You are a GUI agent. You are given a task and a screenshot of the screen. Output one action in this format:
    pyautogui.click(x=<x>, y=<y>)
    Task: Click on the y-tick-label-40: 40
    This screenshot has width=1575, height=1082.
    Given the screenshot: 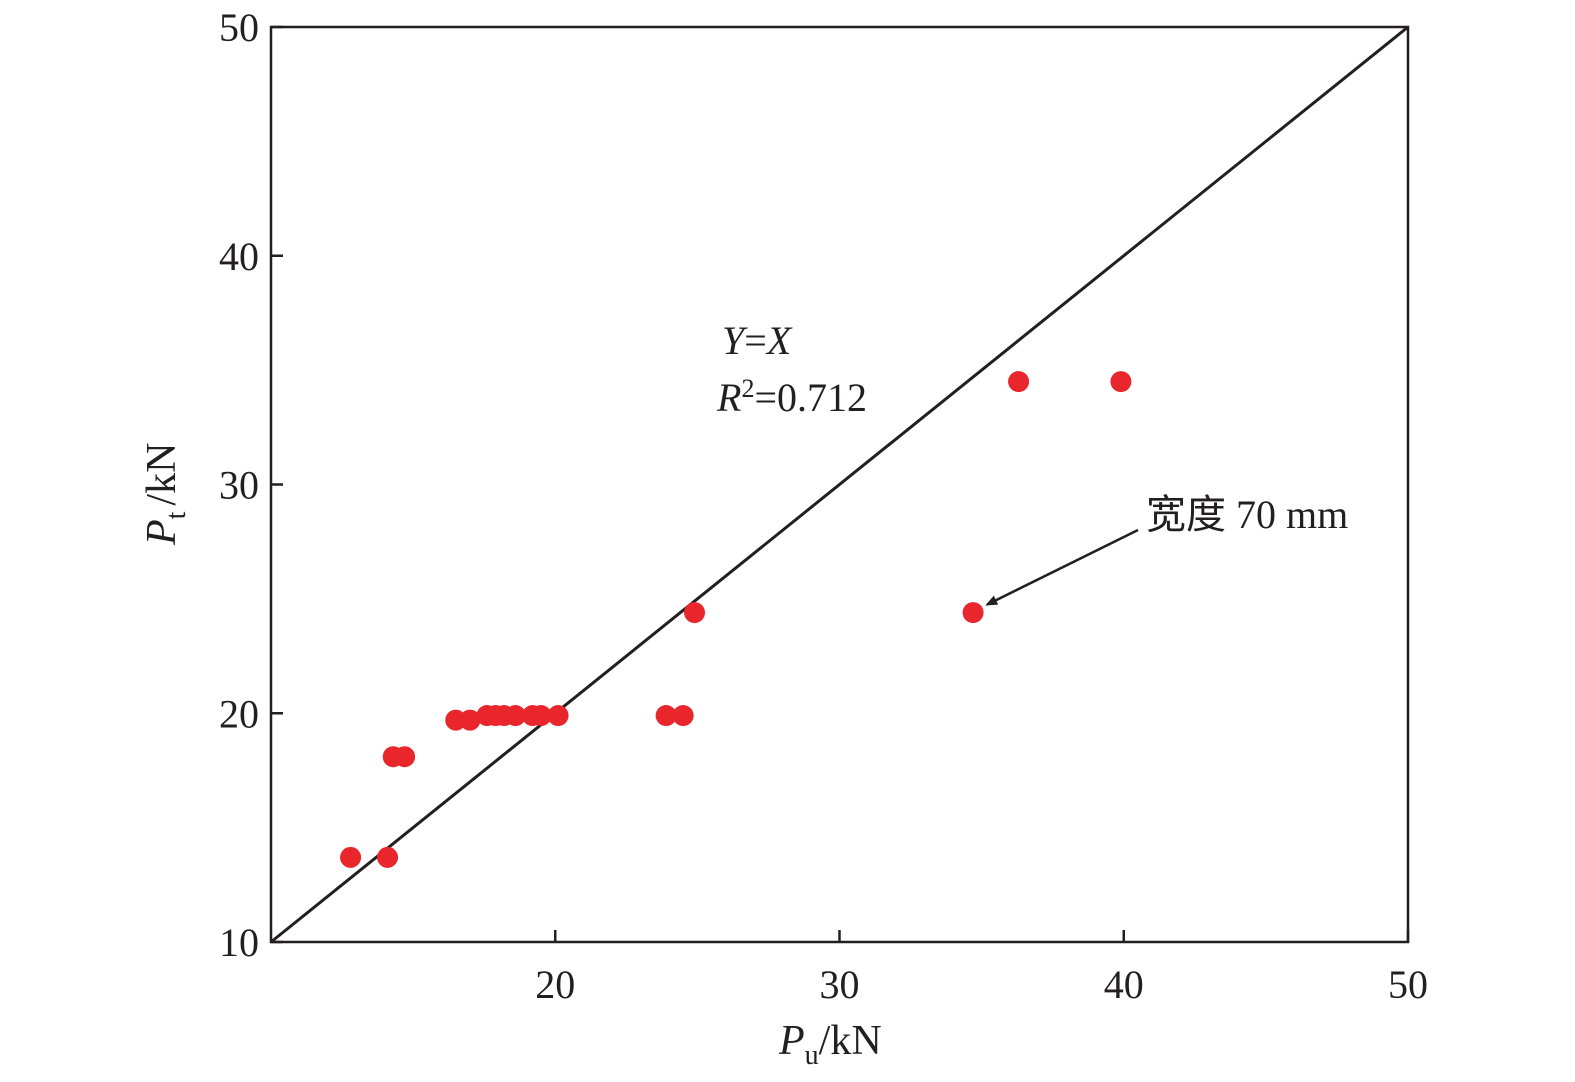 What is the action you would take?
    pyautogui.click(x=239, y=256)
    